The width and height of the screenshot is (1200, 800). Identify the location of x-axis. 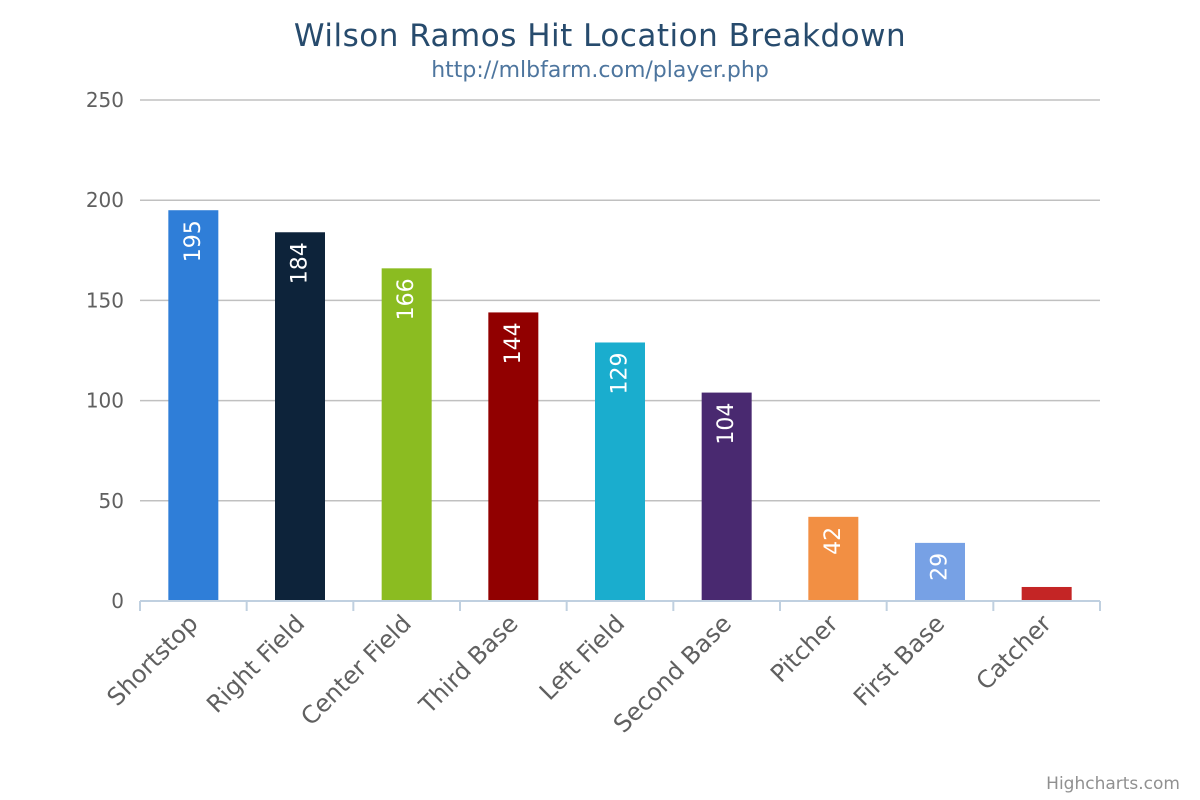
(620, 605).